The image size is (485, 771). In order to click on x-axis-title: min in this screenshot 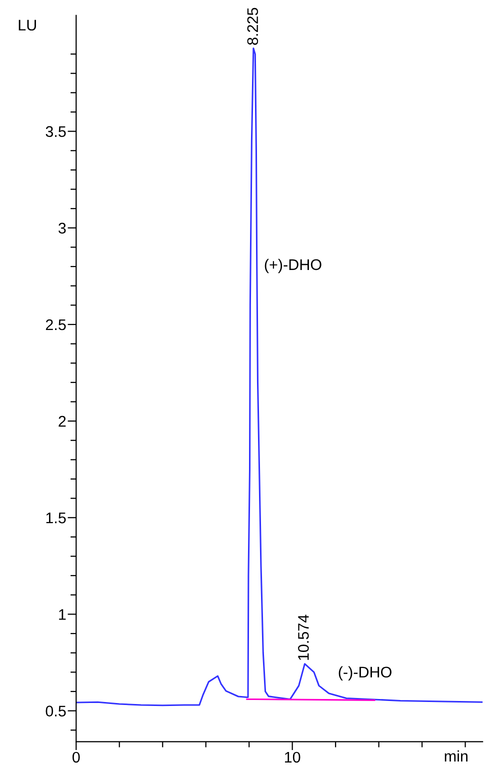, I will do `click(456, 756)`.